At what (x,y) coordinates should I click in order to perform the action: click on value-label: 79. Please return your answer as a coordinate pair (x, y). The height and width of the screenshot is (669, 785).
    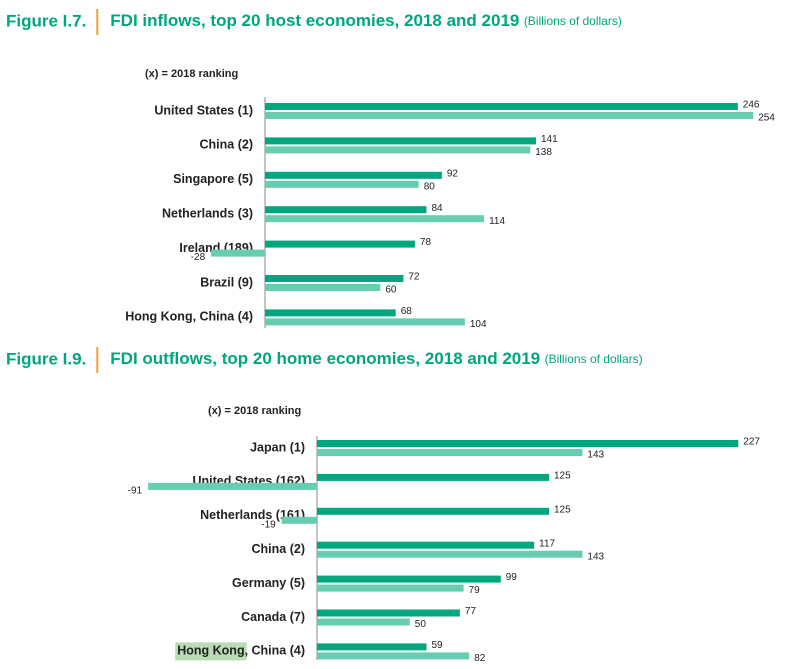
    Looking at the image, I should click on (475, 590).